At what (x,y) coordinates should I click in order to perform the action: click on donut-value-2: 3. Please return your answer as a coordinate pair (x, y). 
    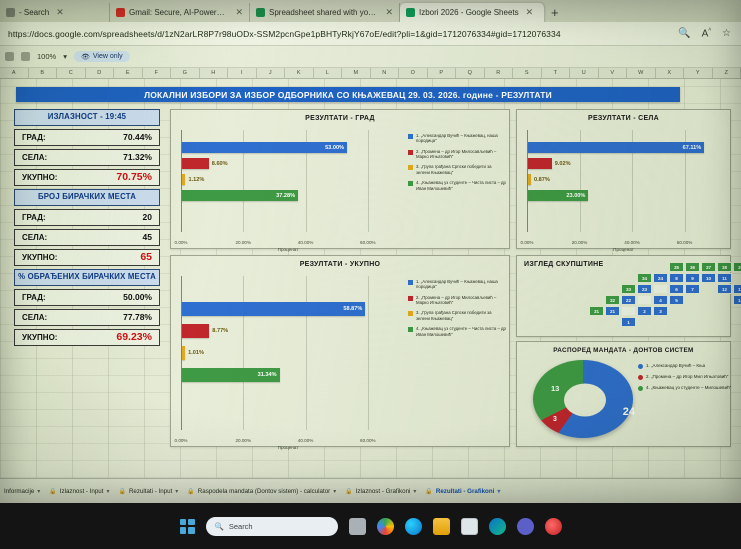
    Looking at the image, I should click on (555, 419).